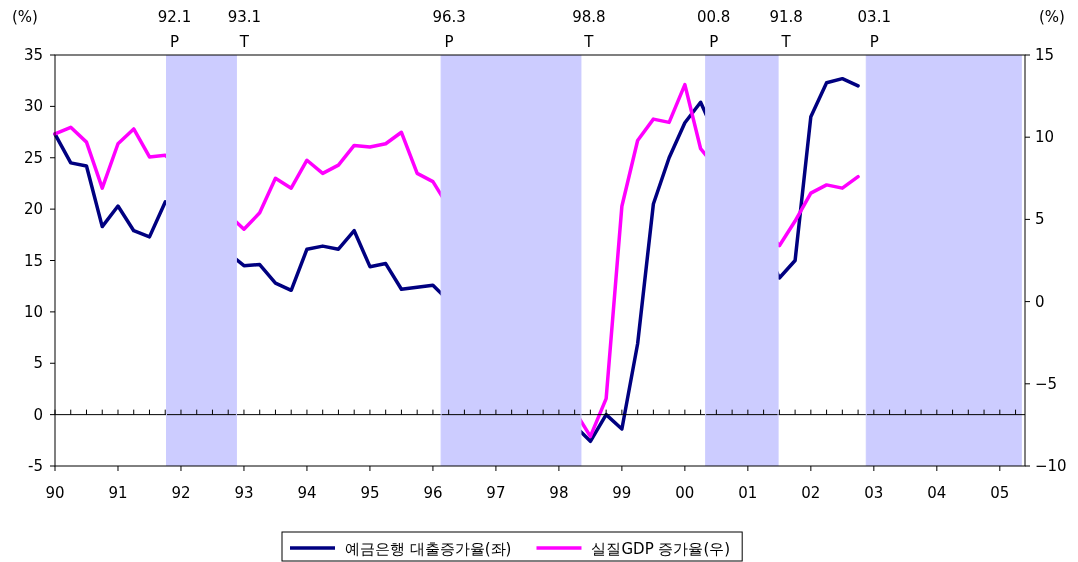  I want to click on x-tick-label: 04, so click(937, 493).